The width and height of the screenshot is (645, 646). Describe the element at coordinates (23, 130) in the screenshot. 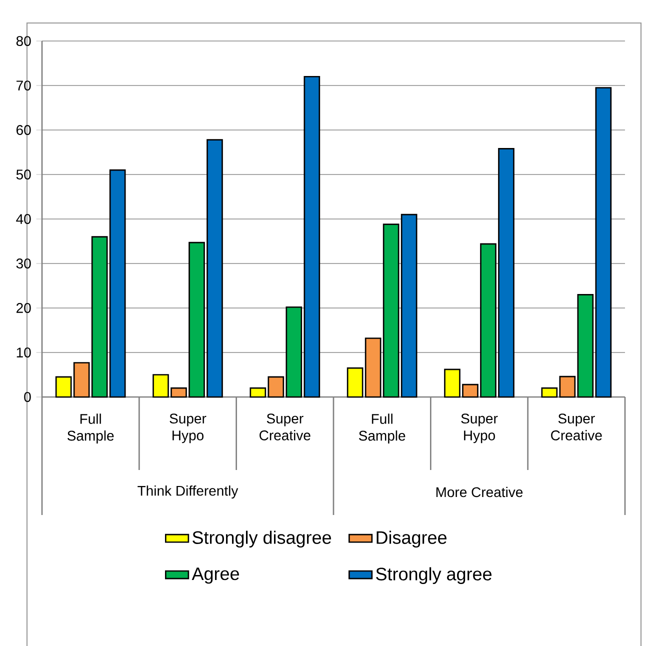

I see `y-tick-label: 60` at that location.